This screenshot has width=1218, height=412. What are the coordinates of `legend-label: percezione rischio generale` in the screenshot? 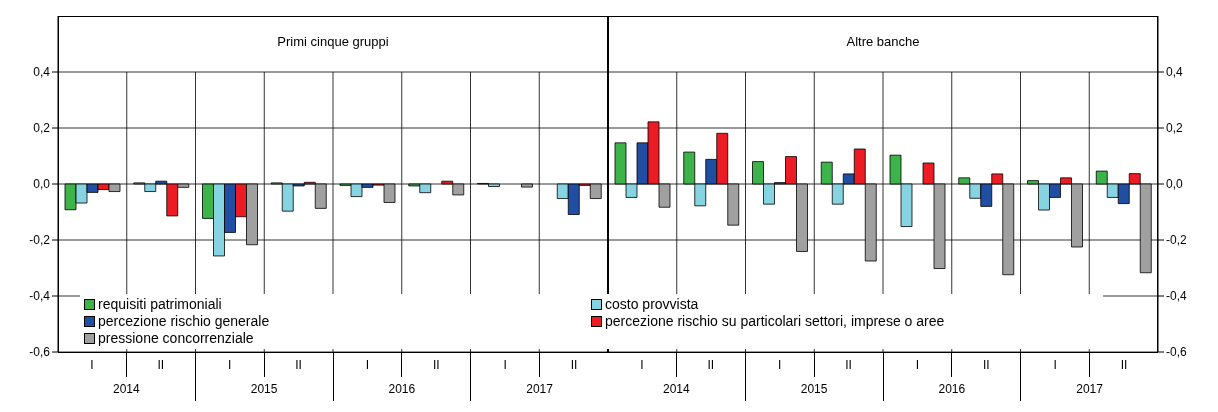 It's located at (184, 321).